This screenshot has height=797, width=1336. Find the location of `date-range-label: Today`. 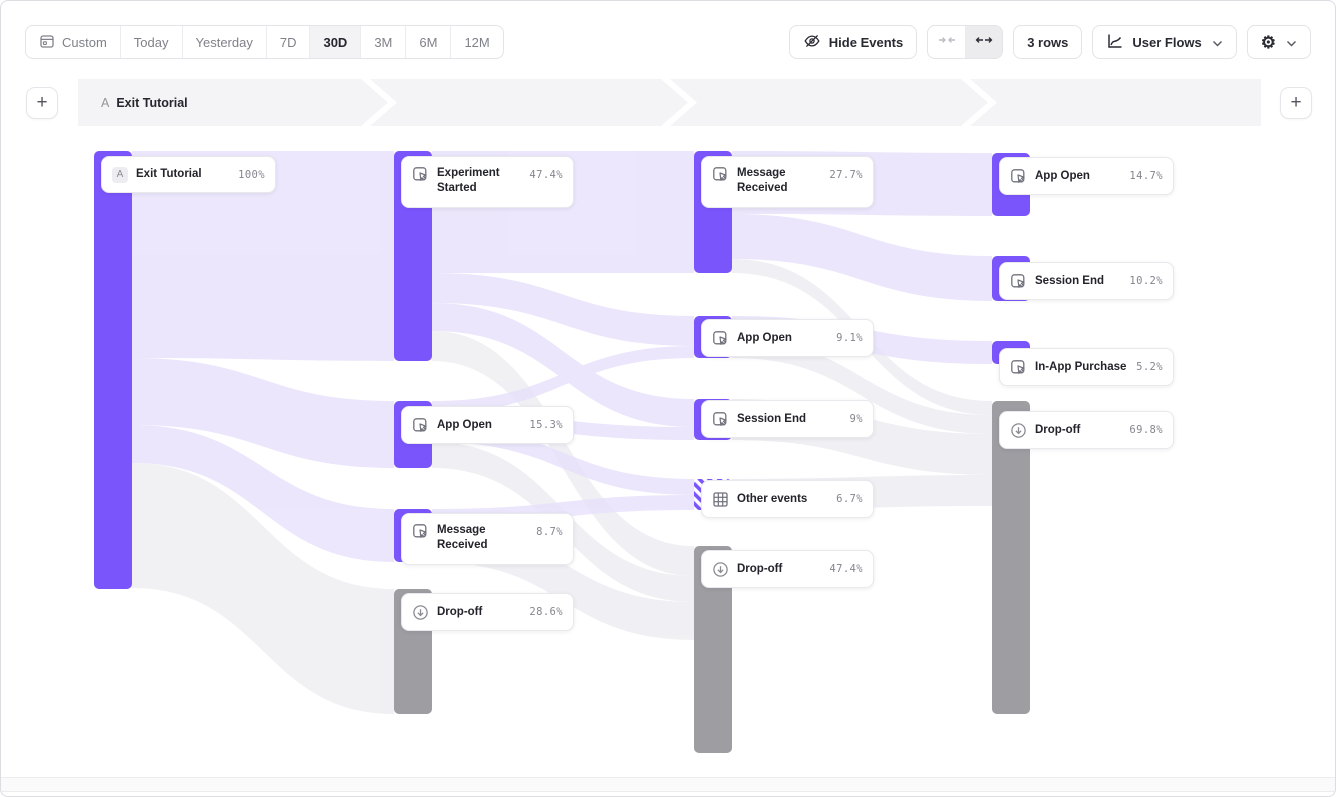

date-range-label: Today is located at coordinates (151, 42).